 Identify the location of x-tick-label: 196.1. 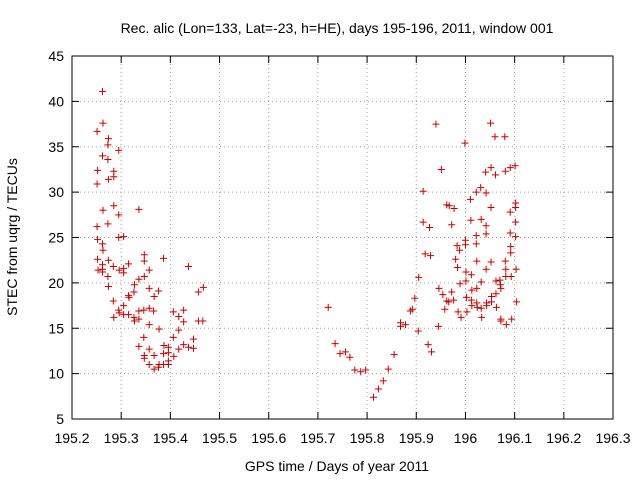
(514, 438).